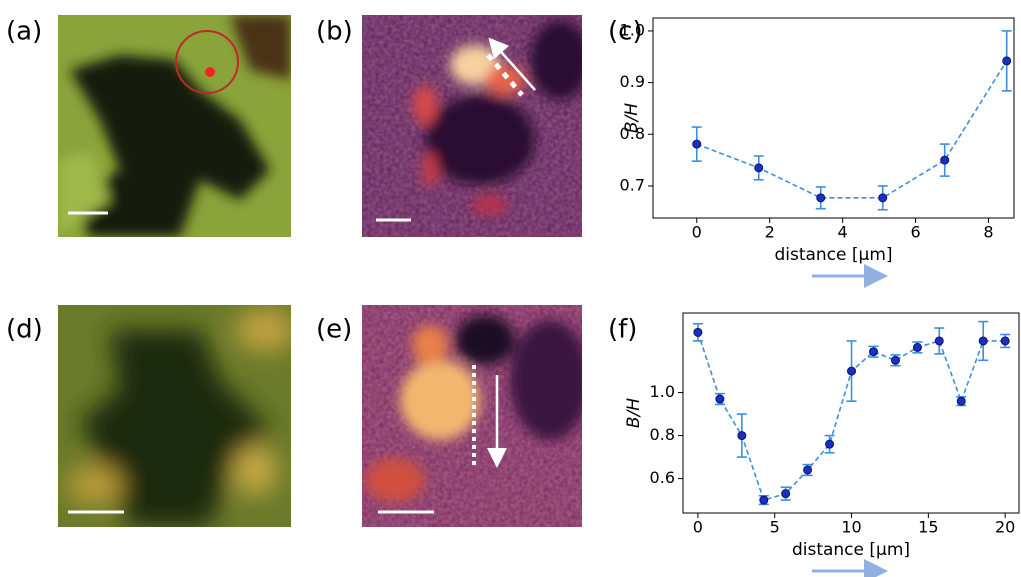 This screenshot has width=1021, height=577. I want to click on panel-label: (e), so click(334, 330).